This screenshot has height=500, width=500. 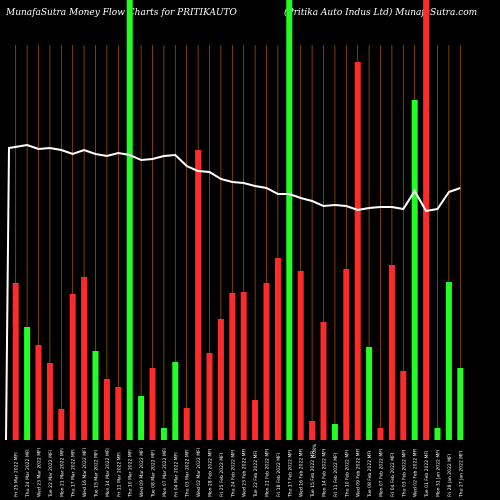 I want to click on x-tick-label: Thu 17 Mar 2022 MFI, so click(x=74, y=473).